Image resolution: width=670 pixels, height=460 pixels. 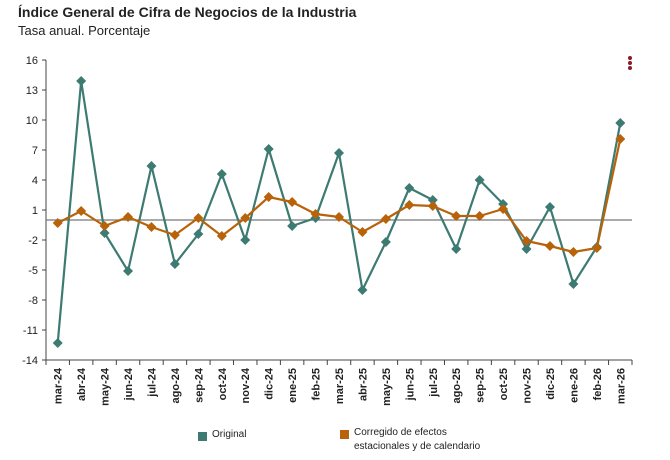 I want to click on legend-item-original: Original, so click(x=238, y=438).